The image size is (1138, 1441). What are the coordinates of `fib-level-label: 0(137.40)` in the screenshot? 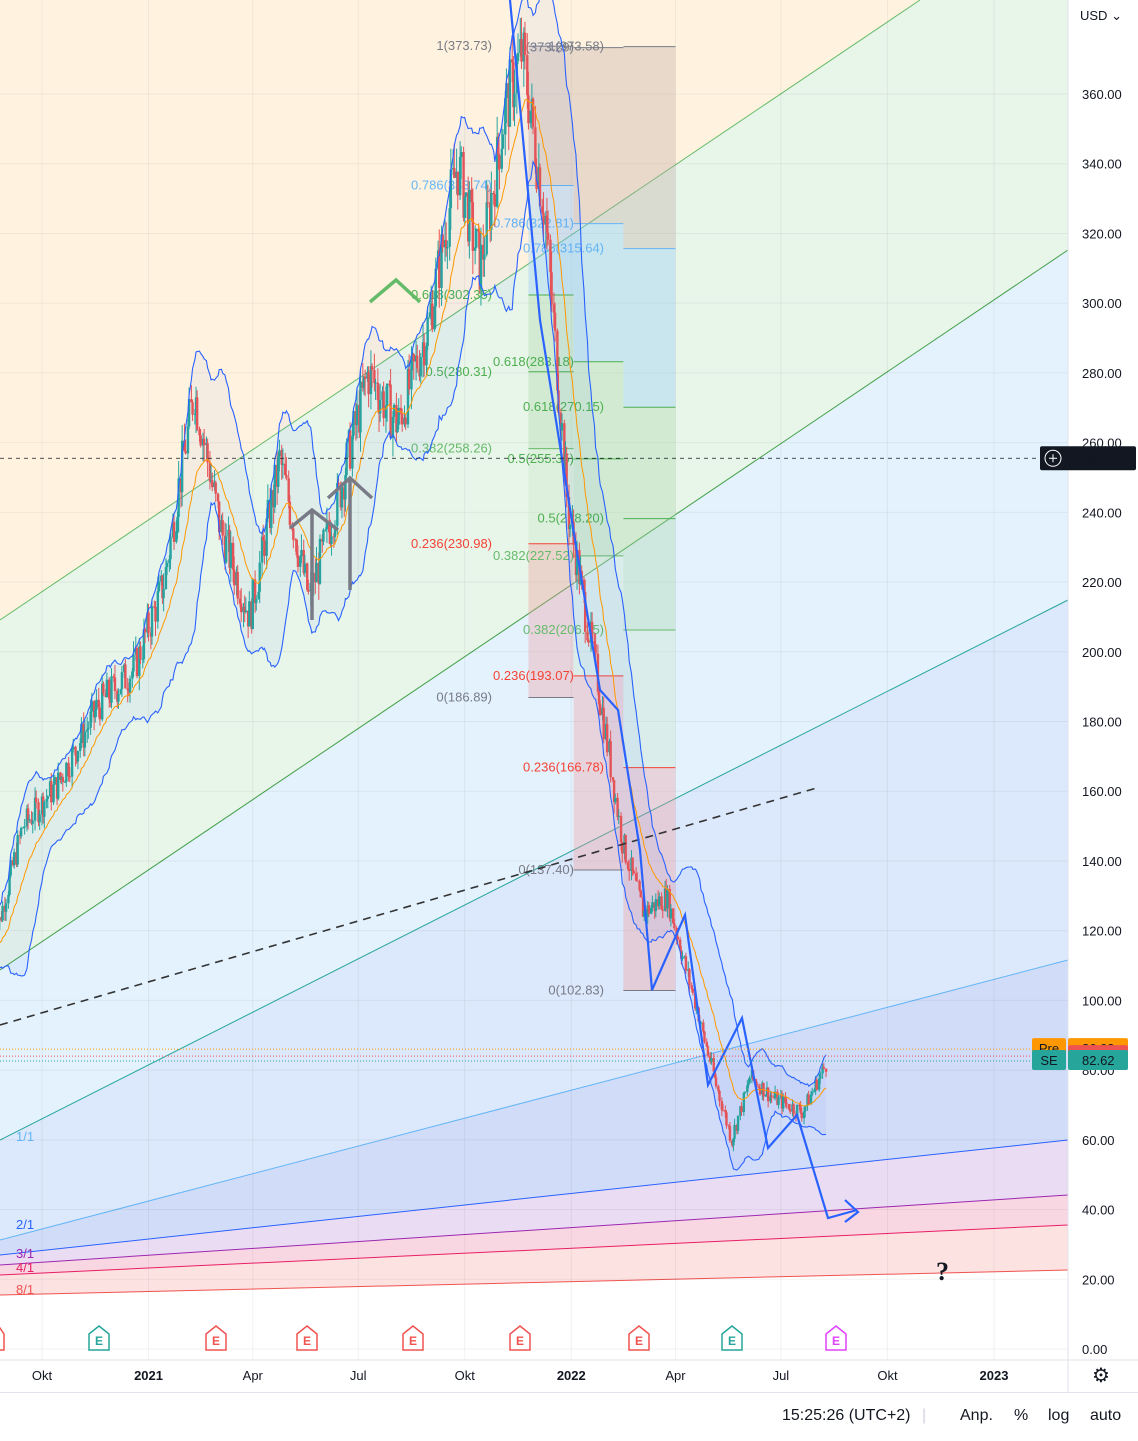 It's located at (546, 869).